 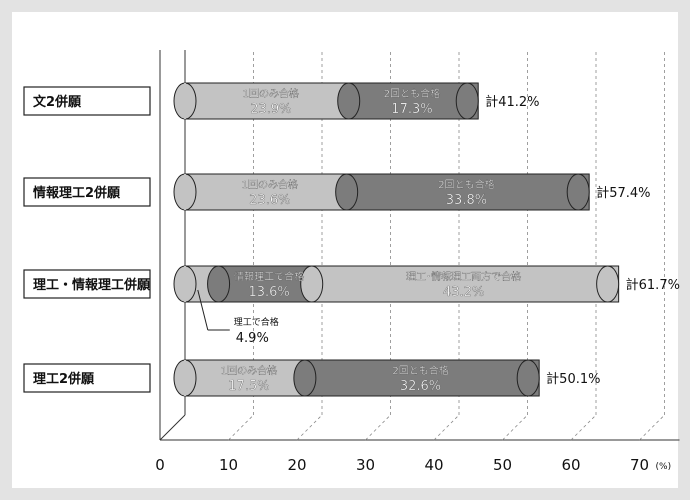 What do you see at coordinates (270, 109) in the screenshot?
I see `segment-value-label: 23.9%` at bounding box center [270, 109].